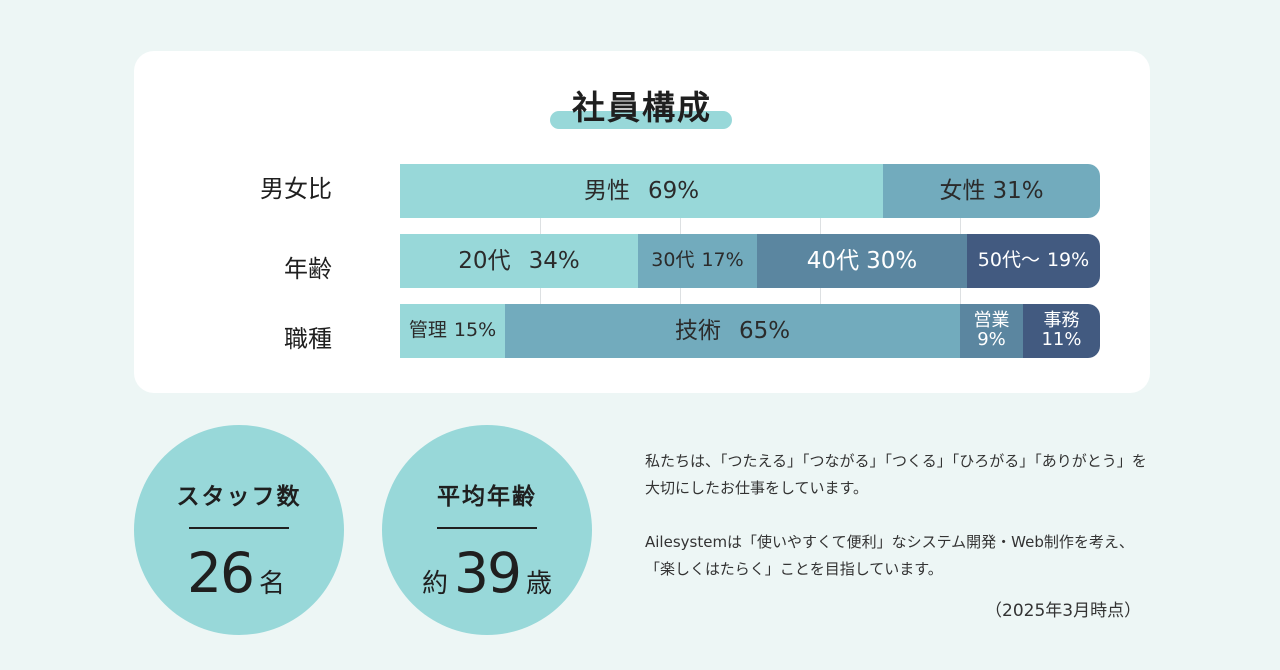 The image size is (1280, 670). What do you see at coordinates (519, 261) in the screenshot?
I see `bar-segment: 20代 34%` at bounding box center [519, 261].